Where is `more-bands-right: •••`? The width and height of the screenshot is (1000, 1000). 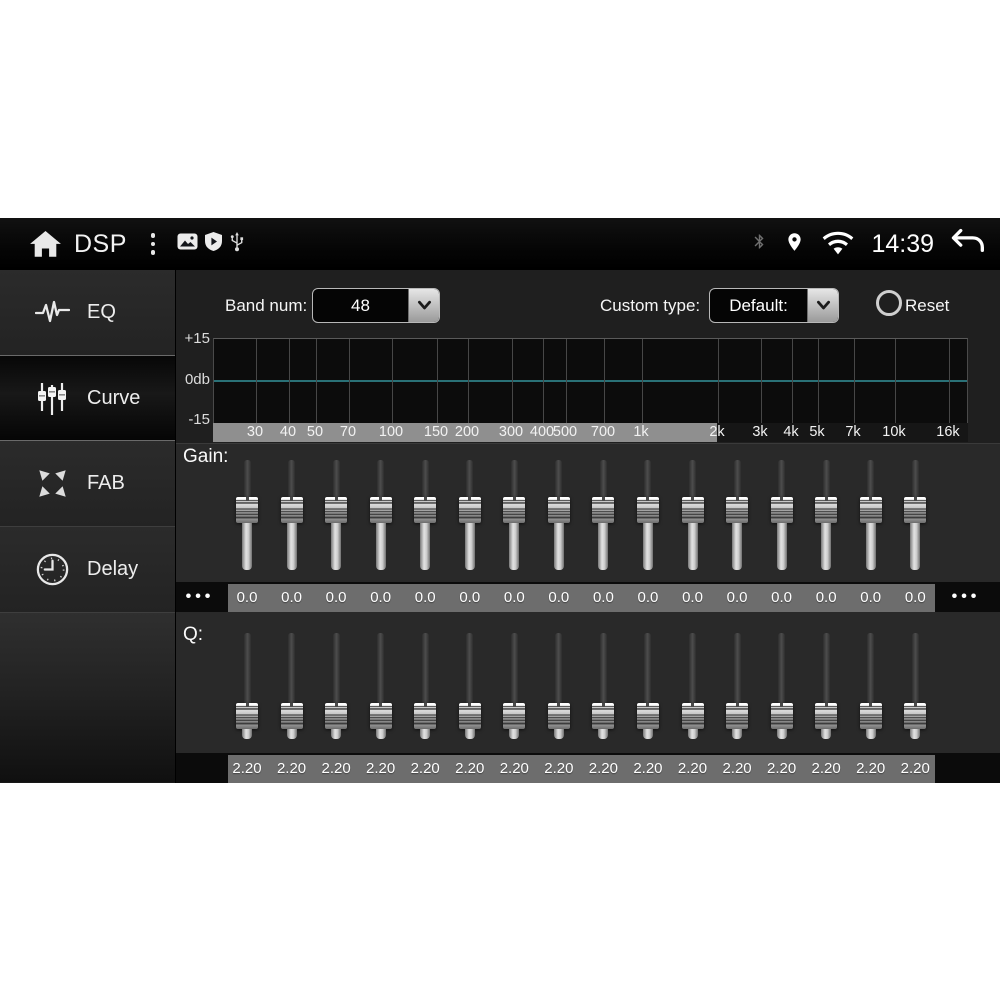
more-bands-right: ••• is located at coordinates (966, 596).